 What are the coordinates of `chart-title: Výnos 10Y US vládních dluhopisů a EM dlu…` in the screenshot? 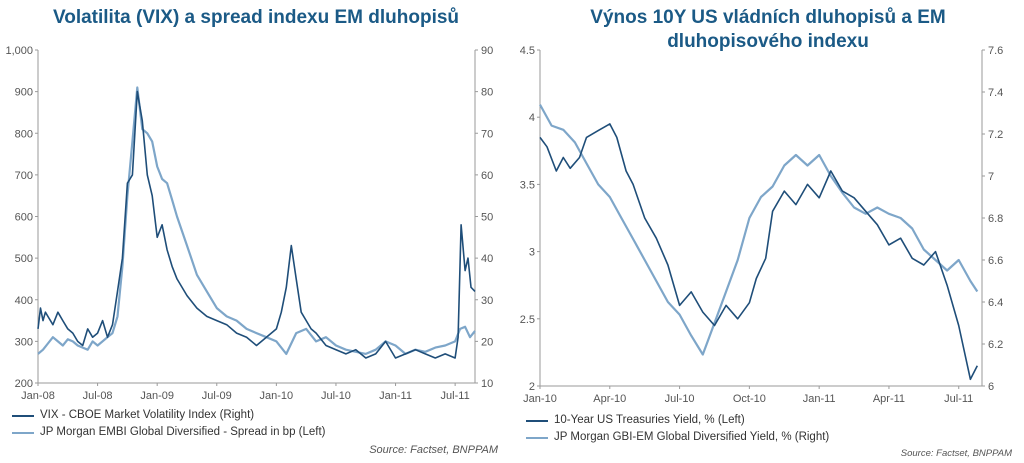 It's located at (768, 29).